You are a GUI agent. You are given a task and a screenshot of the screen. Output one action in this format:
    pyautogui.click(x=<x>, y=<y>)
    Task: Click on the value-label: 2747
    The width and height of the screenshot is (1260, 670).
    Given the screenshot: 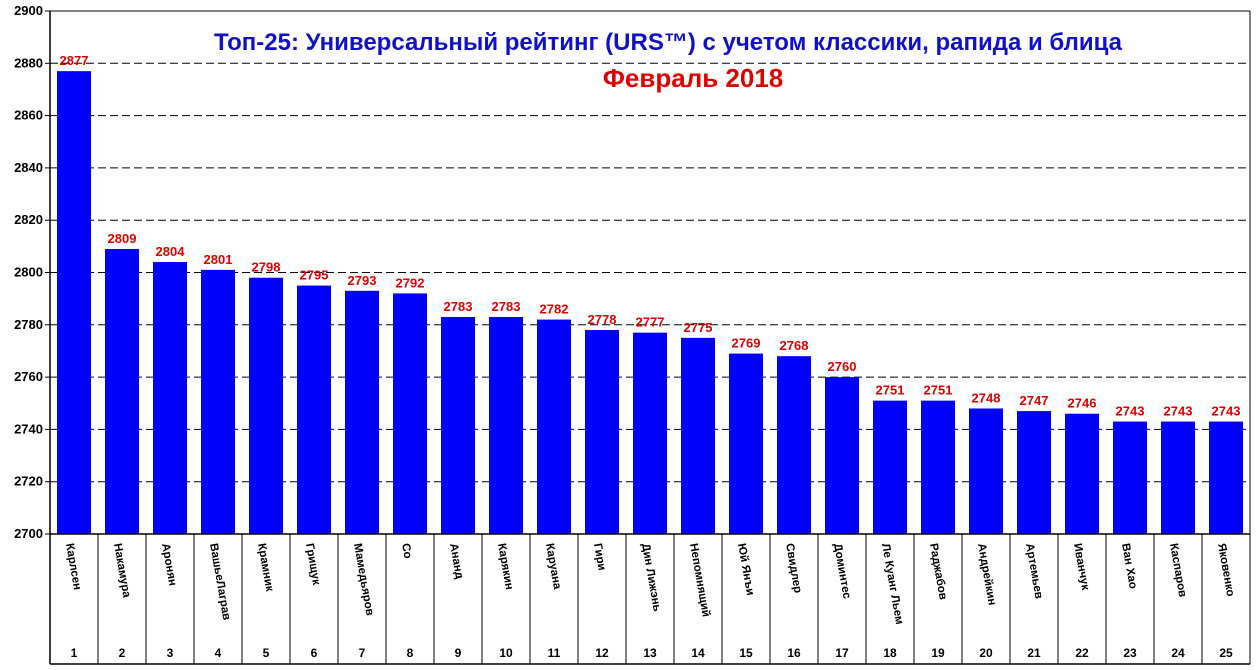 What is the action you would take?
    pyautogui.click(x=1034, y=400)
    